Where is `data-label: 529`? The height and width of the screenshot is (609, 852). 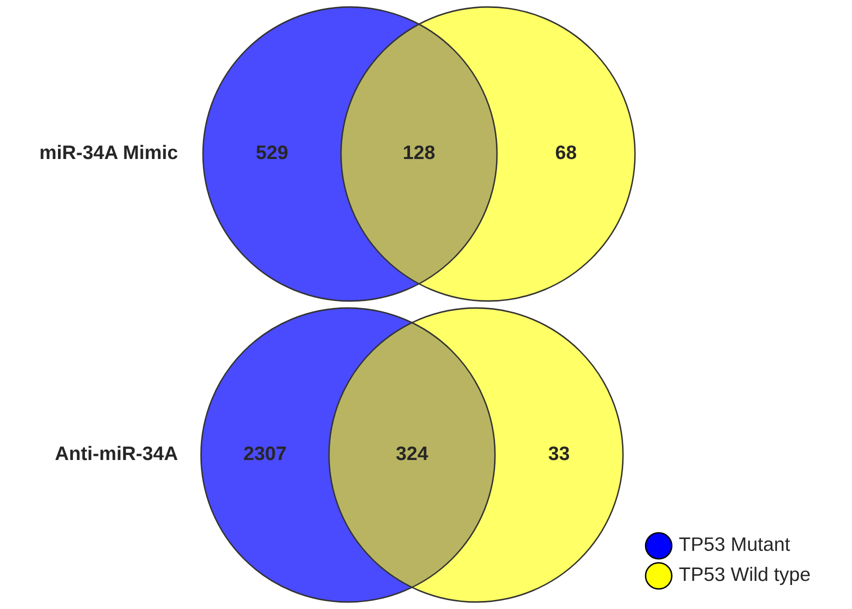 data-label: 529 is located at coordinates (272, 152).